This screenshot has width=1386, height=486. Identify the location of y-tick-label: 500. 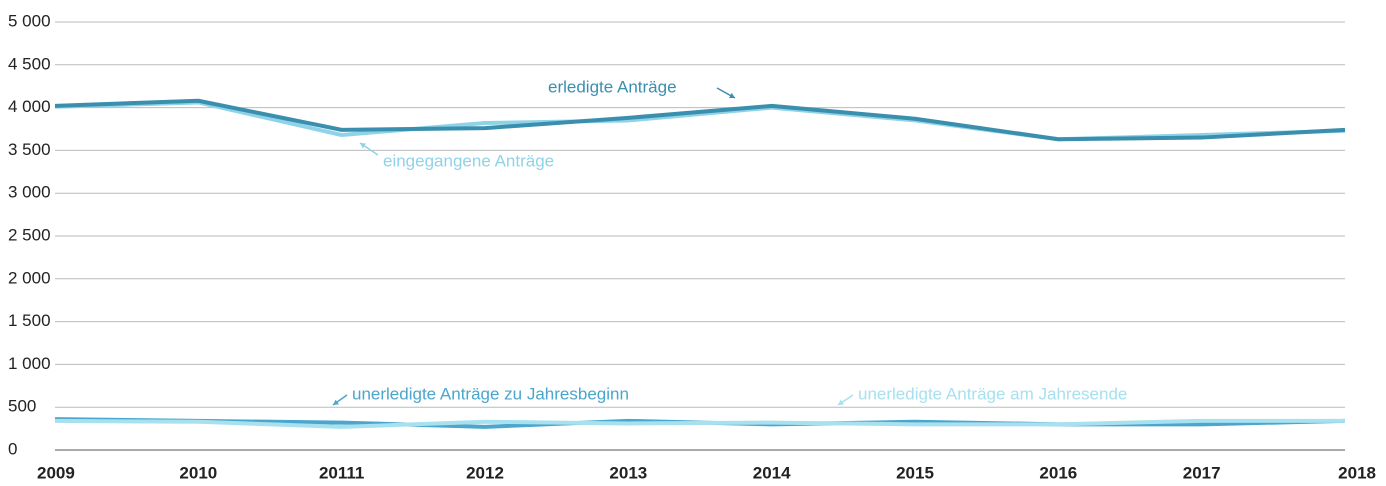
(22, 406).